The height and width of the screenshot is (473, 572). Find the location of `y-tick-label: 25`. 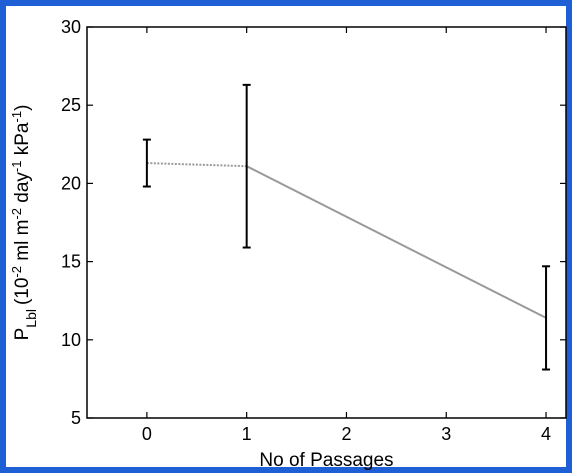

y-tick-label: 25 is located at coordinates (71, 105).